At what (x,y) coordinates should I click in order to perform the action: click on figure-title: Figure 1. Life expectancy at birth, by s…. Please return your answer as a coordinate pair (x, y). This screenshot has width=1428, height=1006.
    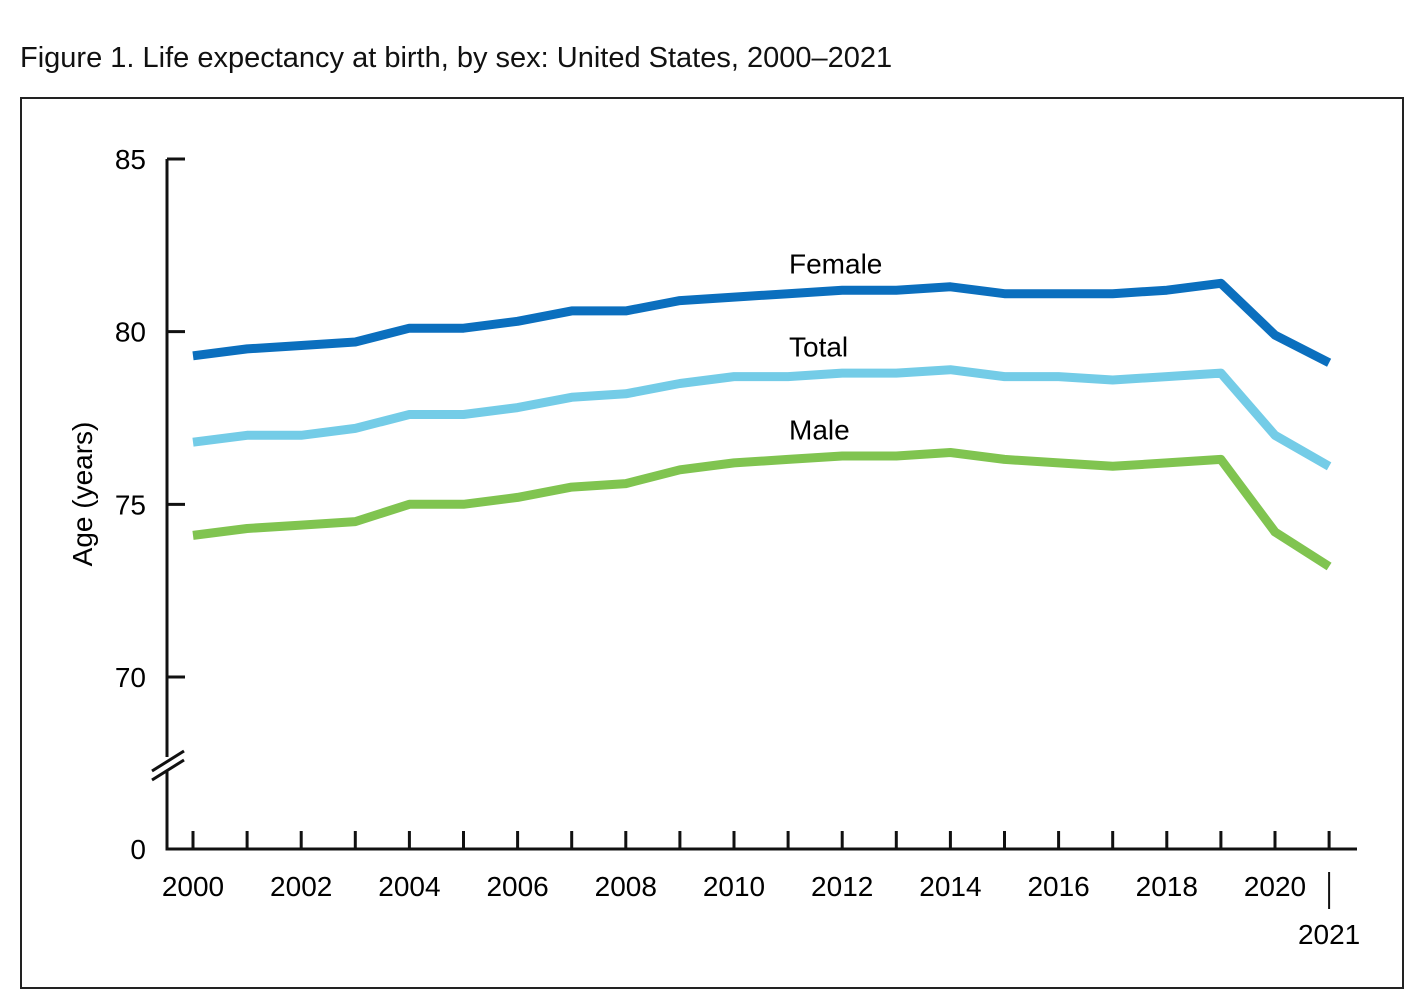
    Looking at the image, I should click on (456, 58).